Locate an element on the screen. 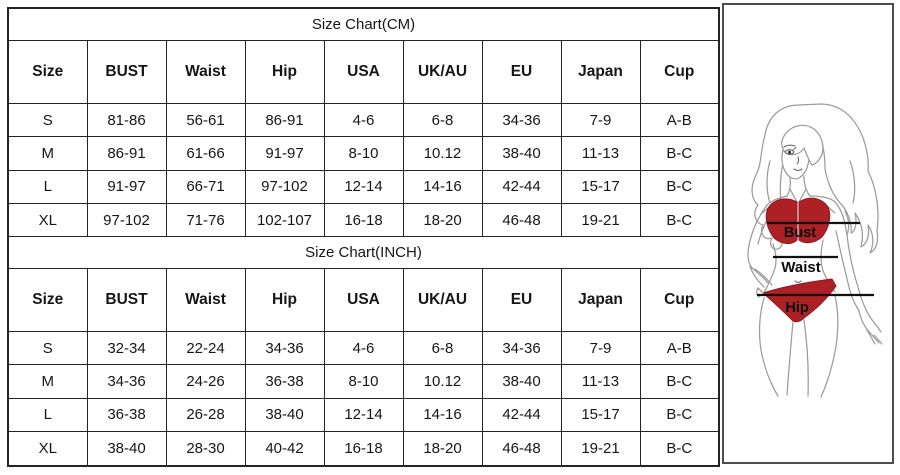 Image resolution: width=900 pixels, height=475 pixels. table-cell: 4-6 is located at coordinates (363, 120).